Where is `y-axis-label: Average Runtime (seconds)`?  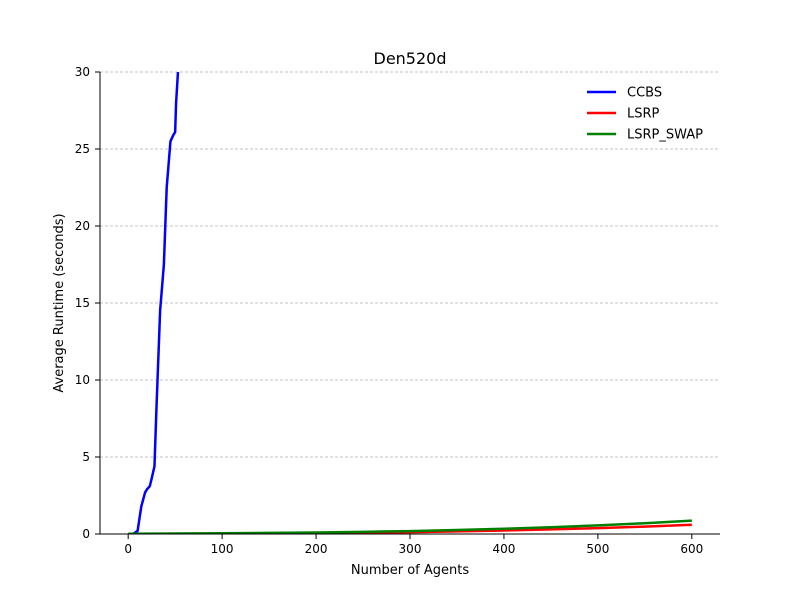 y-axis-label: Average Runtime (seconds) is located at coordinates (59, 302).